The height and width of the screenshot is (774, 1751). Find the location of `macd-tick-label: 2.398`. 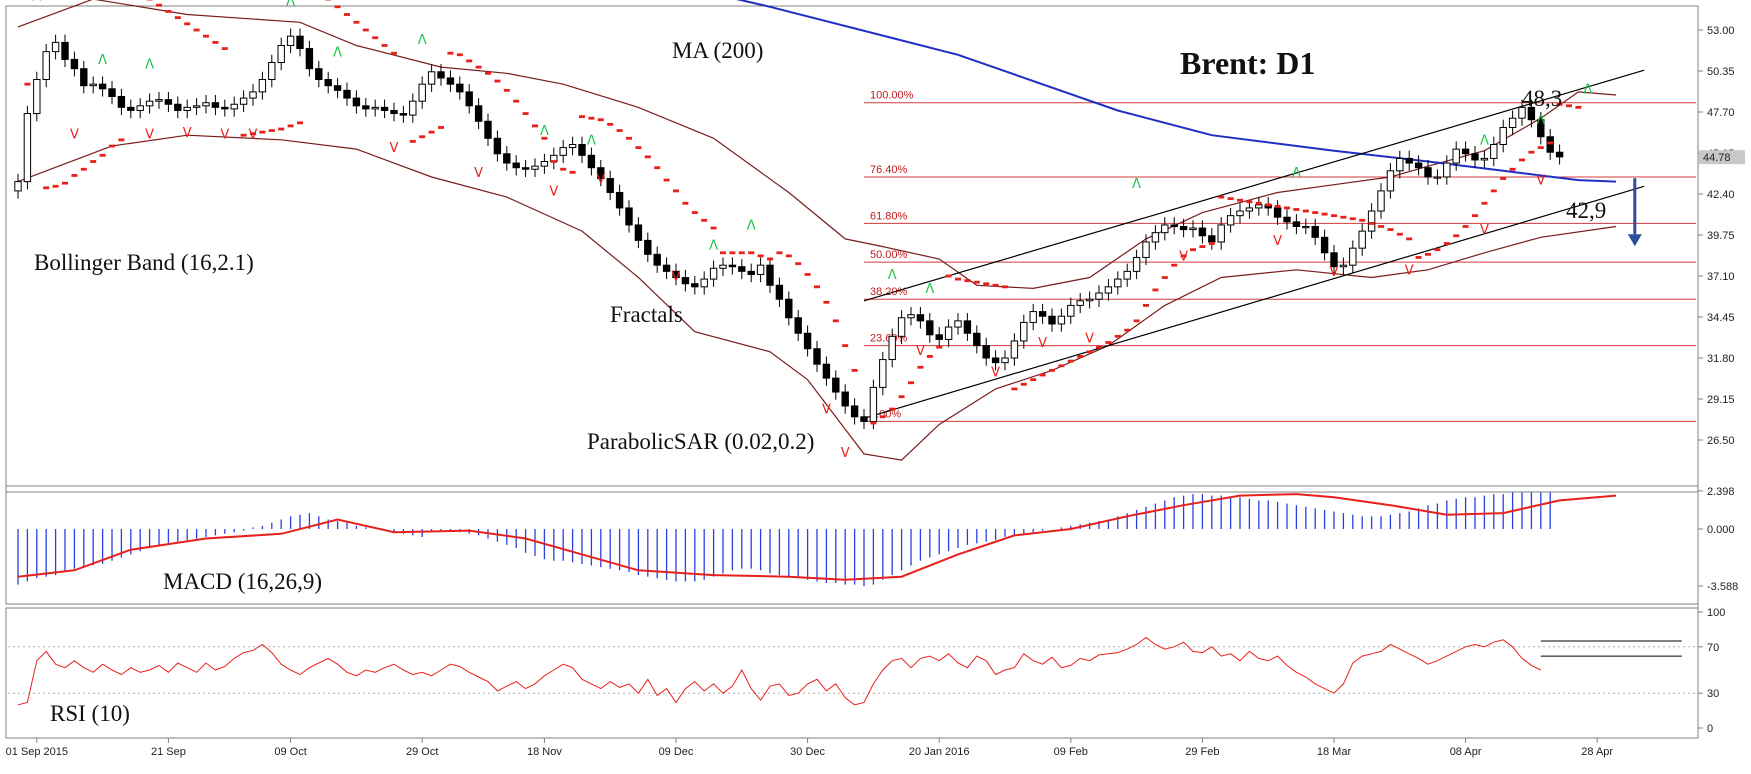

macd-tick-label: 2.398 is located at coordinates (1721, 492).